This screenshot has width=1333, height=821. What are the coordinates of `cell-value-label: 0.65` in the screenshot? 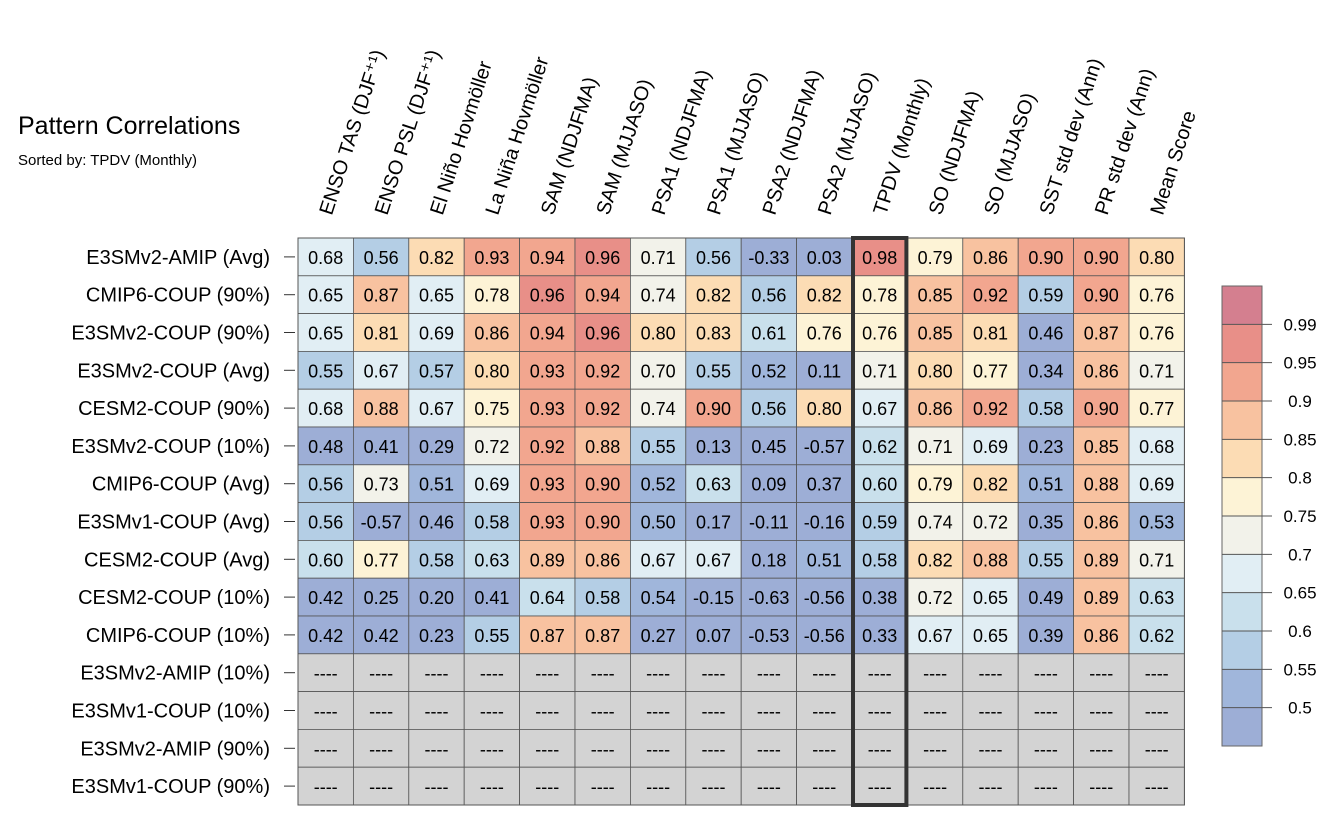 It's located at (325, 296).